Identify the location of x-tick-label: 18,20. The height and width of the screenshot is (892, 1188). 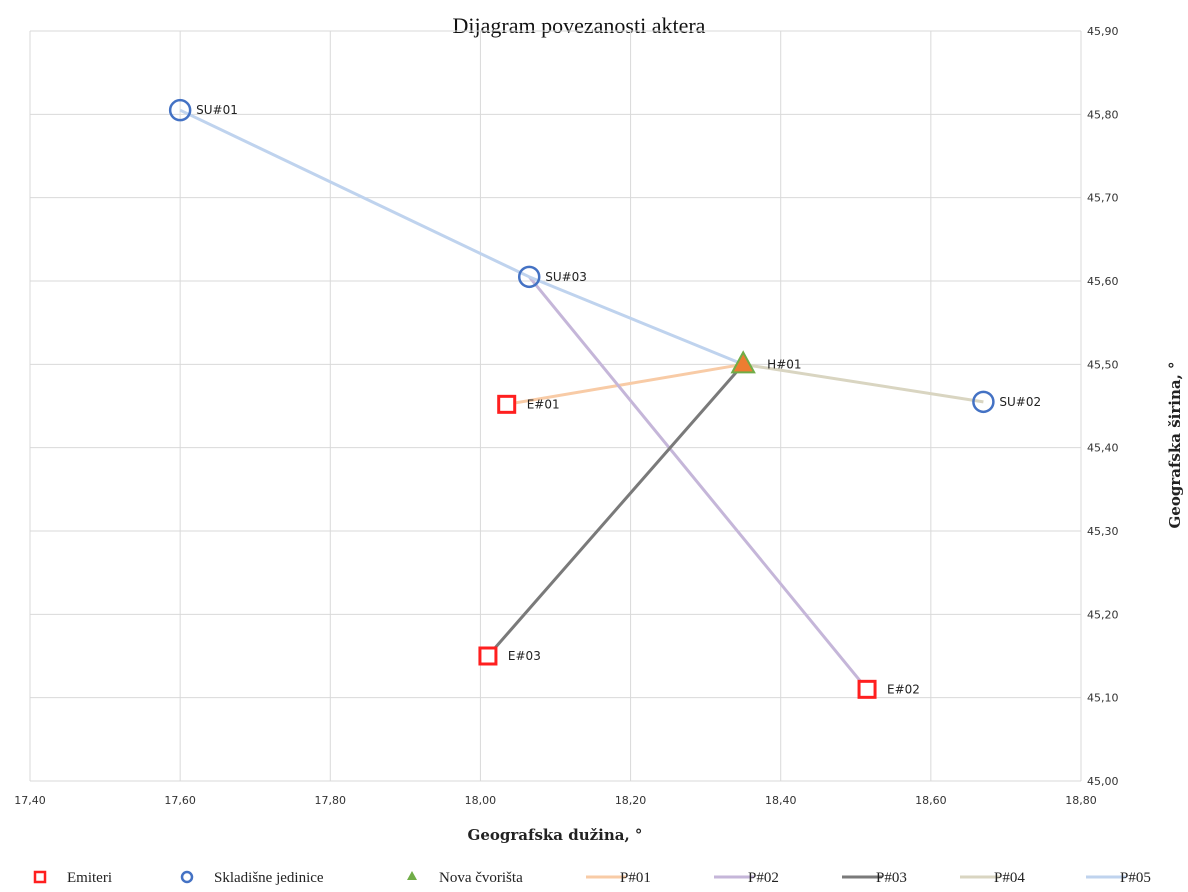
(631, 800).